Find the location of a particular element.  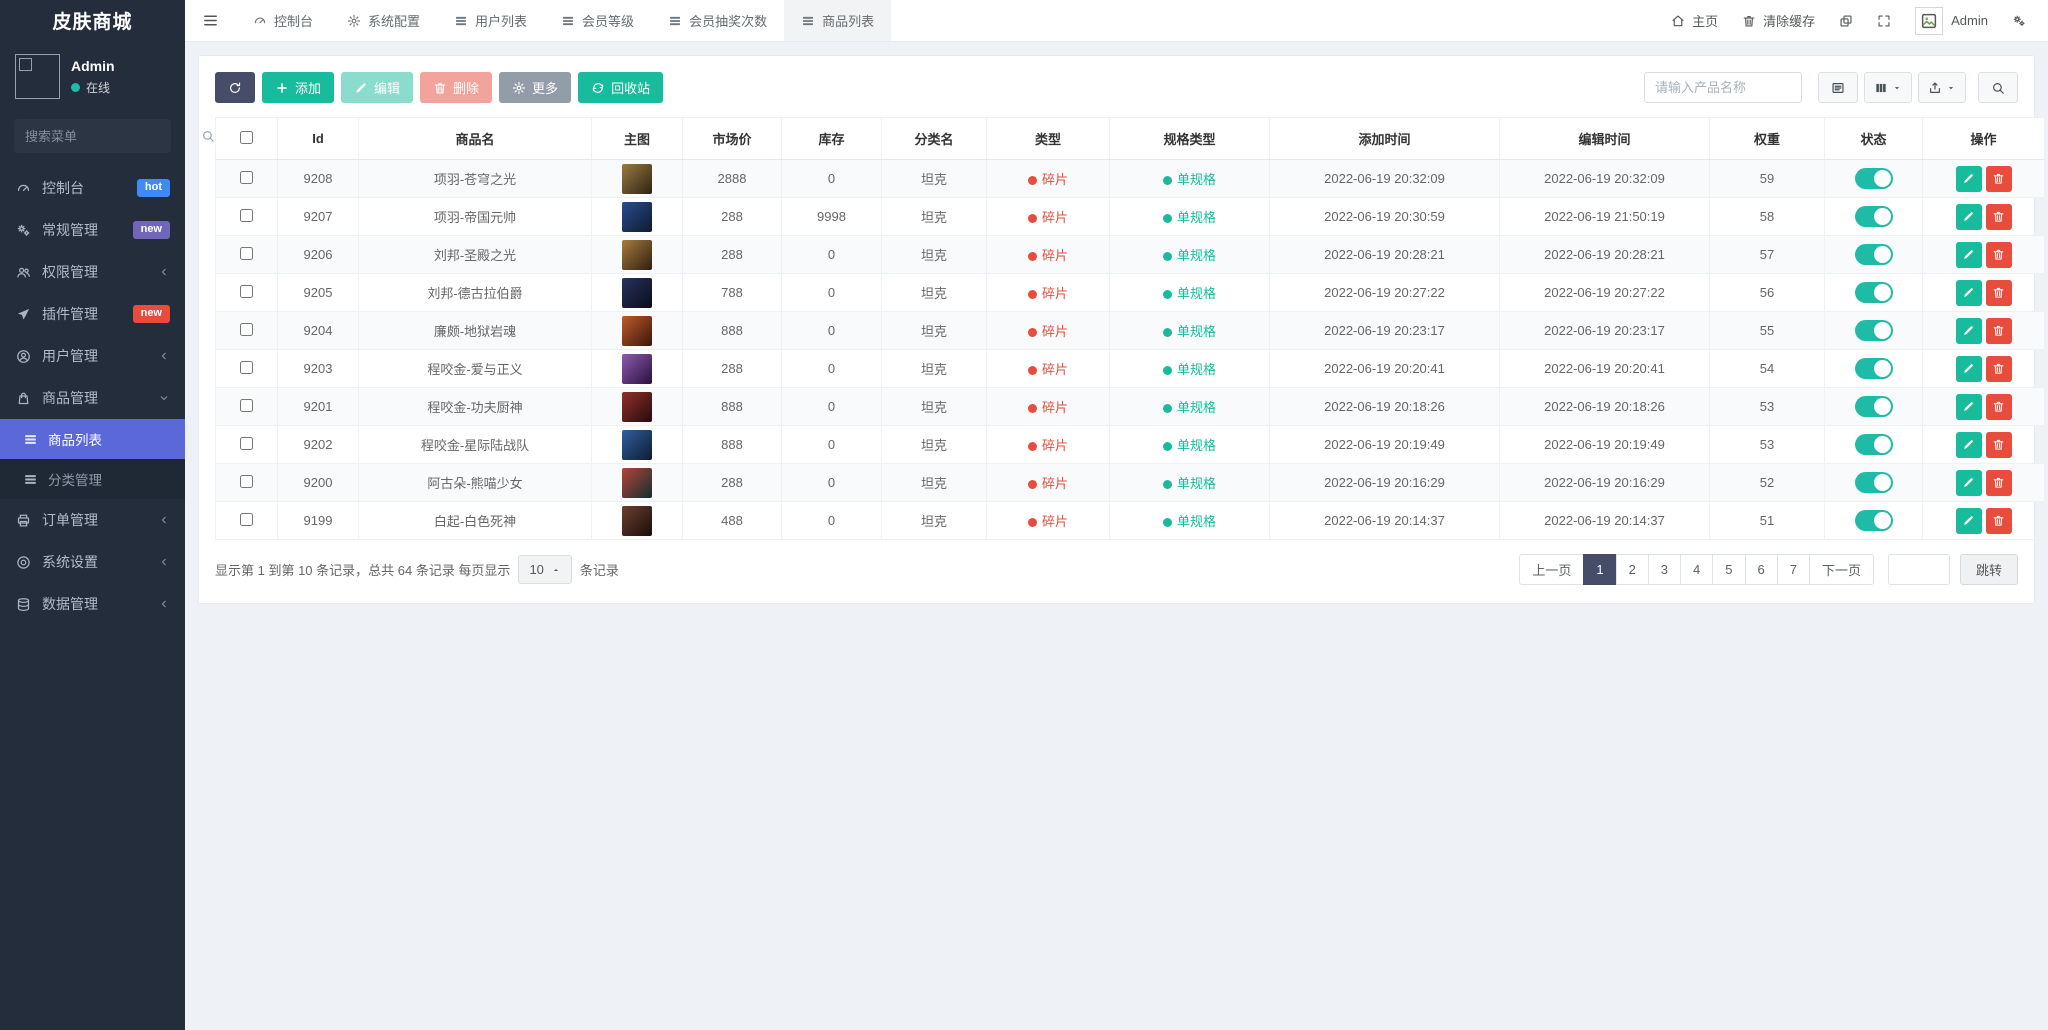

recyclebin-button: 回收站 is located at coordinates (621, 87).